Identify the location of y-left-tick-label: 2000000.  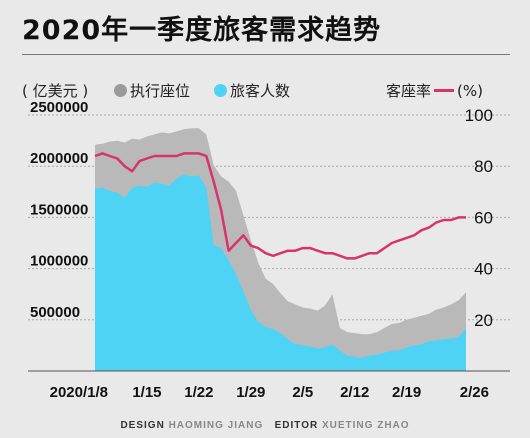
(59, 158).